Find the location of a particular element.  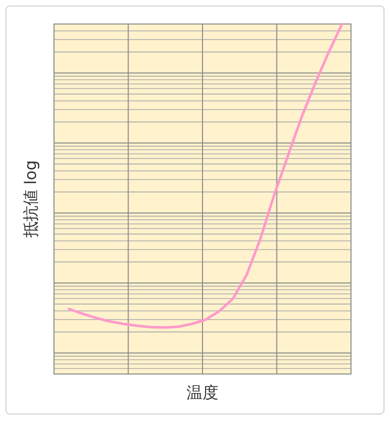

x-axis-title: 温度 is located at coordinates (202, 392).